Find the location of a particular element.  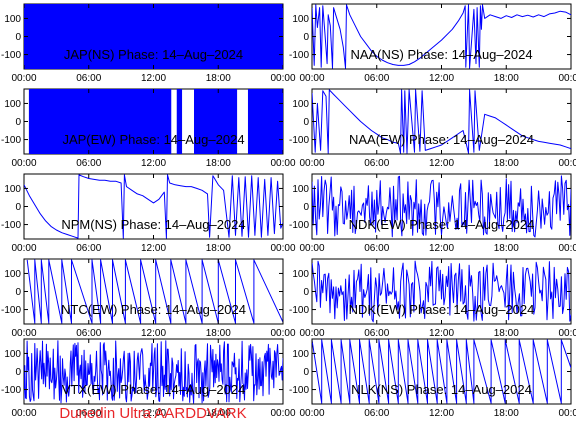

panel-title: NAA(EW) Phase: 14–Aug–2024 is located at coordinates (441, 139).